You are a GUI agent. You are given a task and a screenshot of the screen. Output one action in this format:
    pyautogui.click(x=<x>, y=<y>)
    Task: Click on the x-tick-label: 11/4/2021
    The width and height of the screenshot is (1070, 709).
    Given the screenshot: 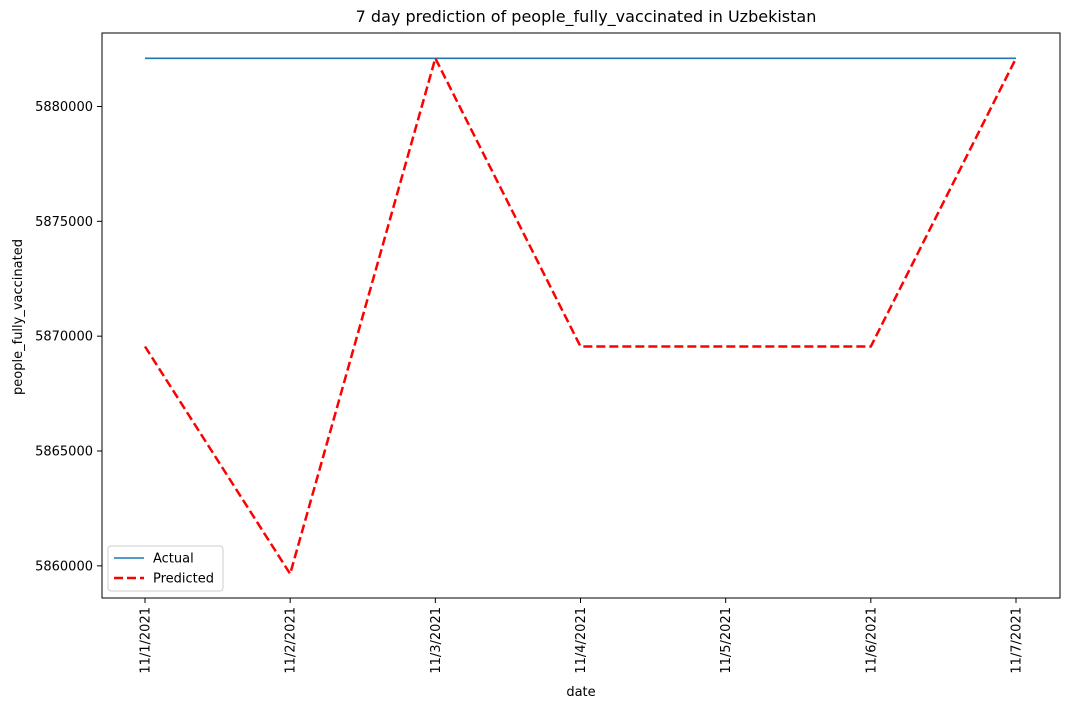 What is the action you would take?
    pyautogui.click(x=581, y=640)
    